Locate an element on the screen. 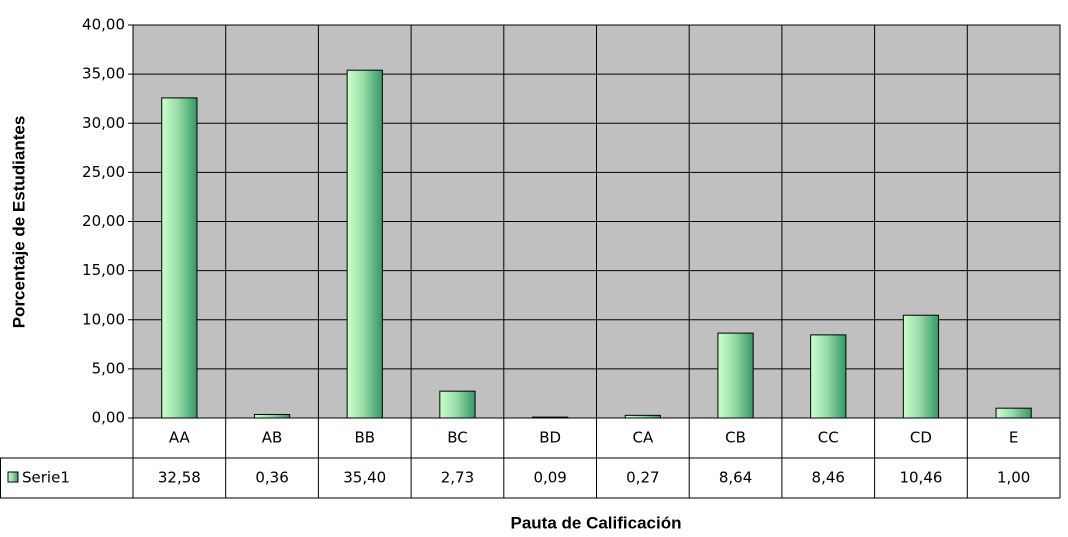  x-tick-label: AB is located at coordinates (272, 438).